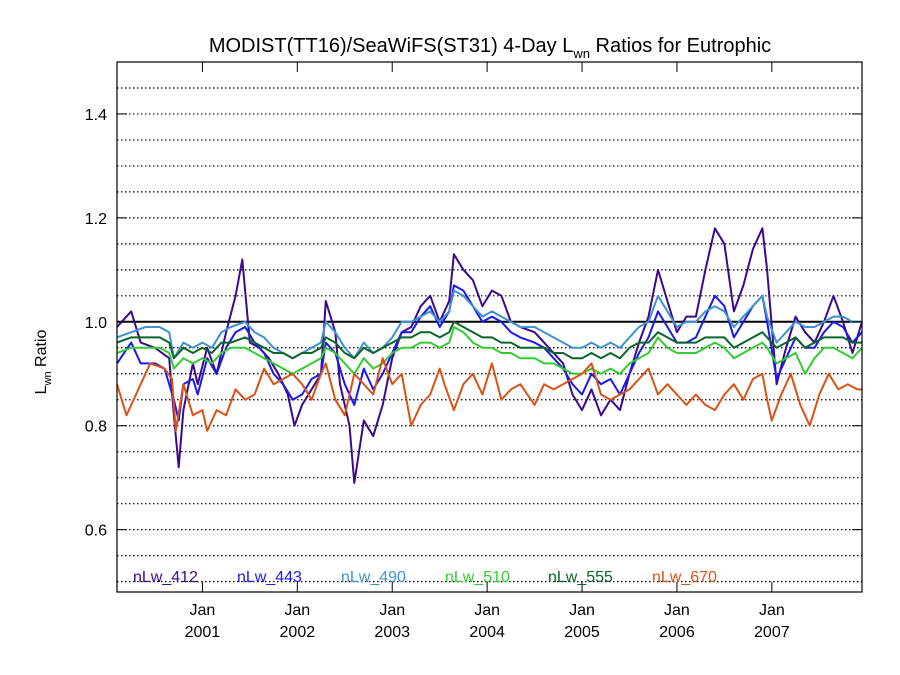 The image size is (900, 675). What do you see at coordinates (165, 577) in the screenshot?
I see `legend-entry-nlw-412: nLw_412` at bounding box center [165, 577].